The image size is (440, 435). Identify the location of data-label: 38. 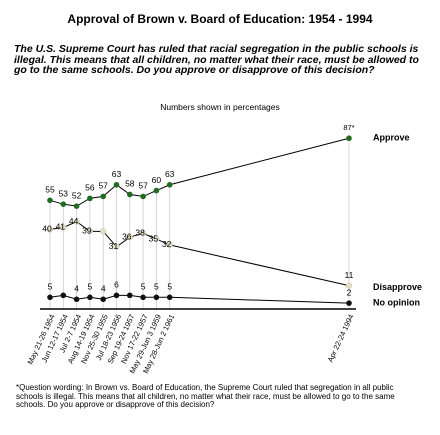
(140, 233).